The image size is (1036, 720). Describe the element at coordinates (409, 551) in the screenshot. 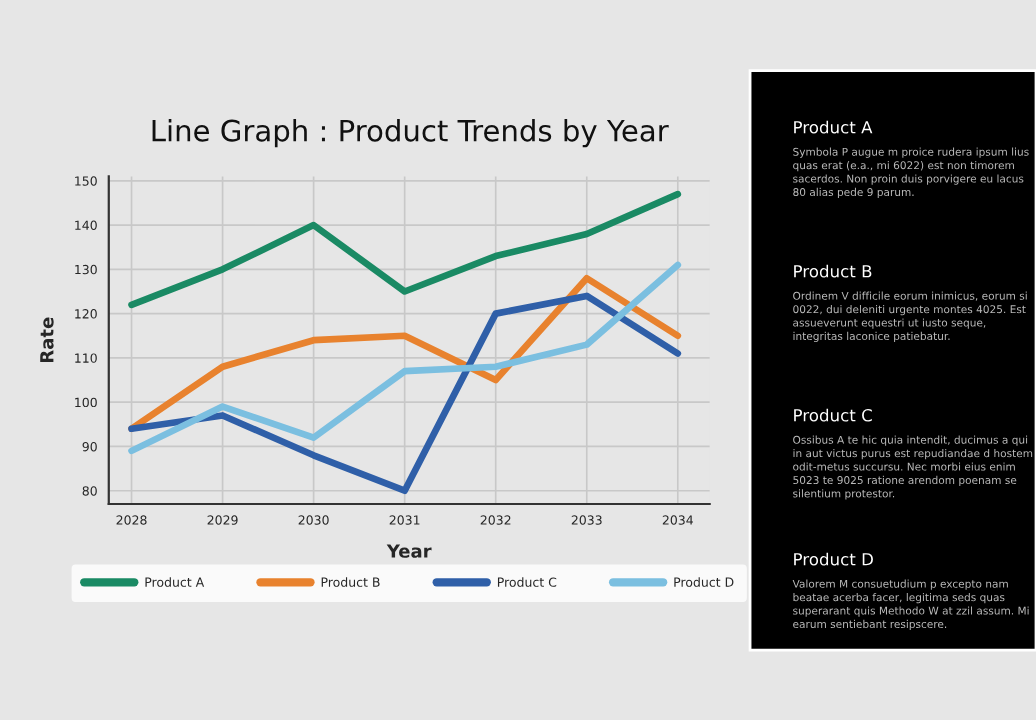

I see `x-axis-title: Year` at that location.